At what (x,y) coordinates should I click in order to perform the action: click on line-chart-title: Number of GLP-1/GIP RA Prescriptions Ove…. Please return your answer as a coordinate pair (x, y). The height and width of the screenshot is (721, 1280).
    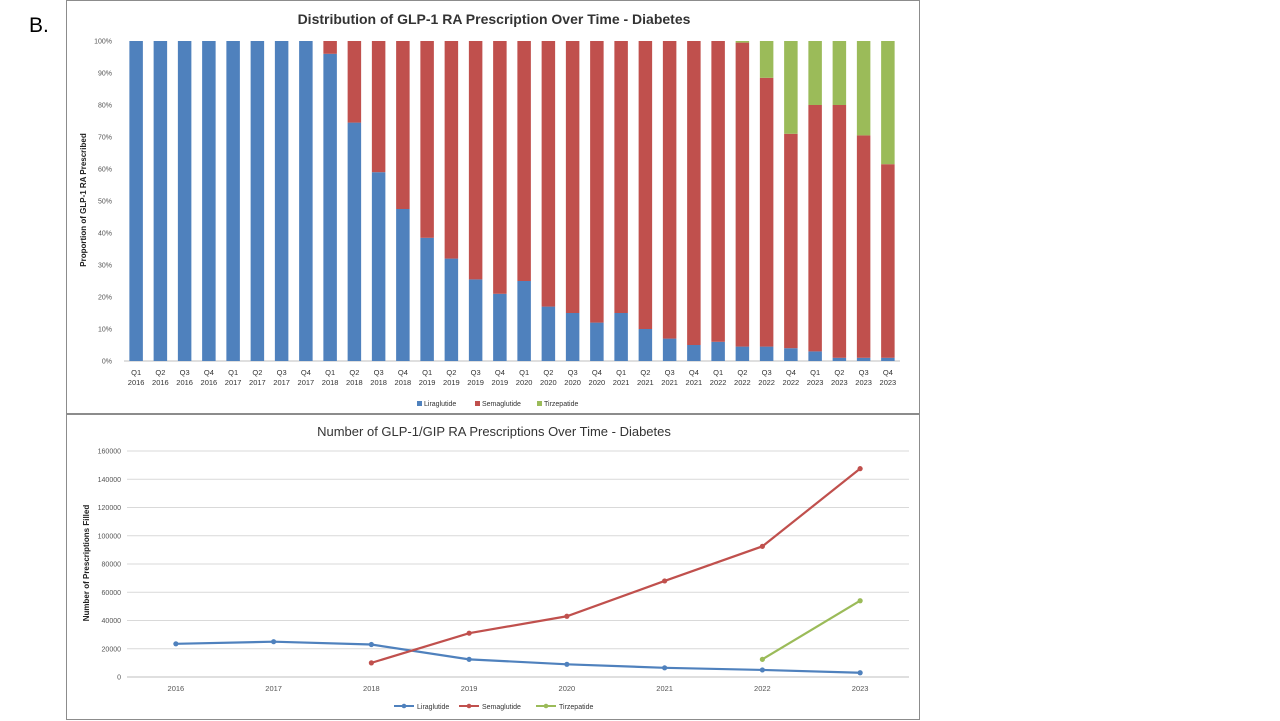
    Looking at the image, I should click on (494, 431).